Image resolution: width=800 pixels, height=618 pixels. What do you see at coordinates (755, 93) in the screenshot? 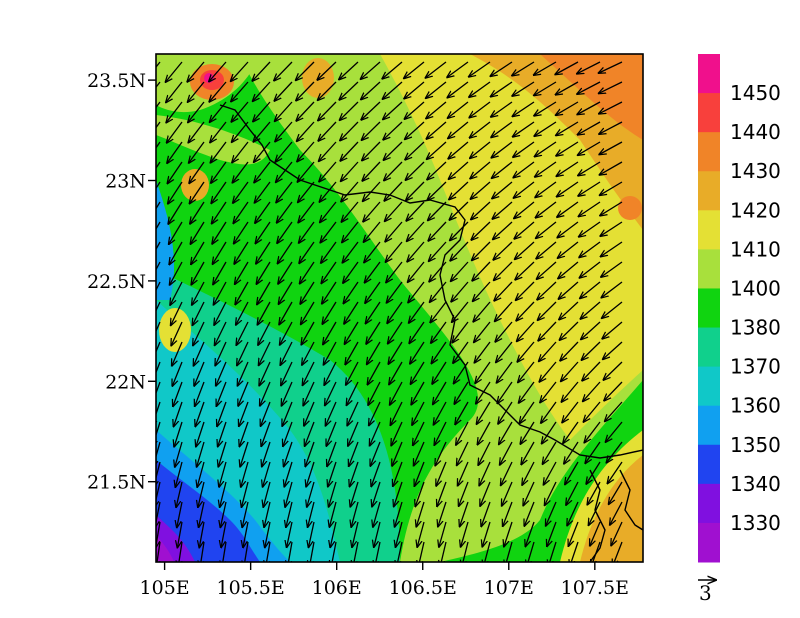
I see `colorbar-label: 1450` at bounding box center [755, 93].